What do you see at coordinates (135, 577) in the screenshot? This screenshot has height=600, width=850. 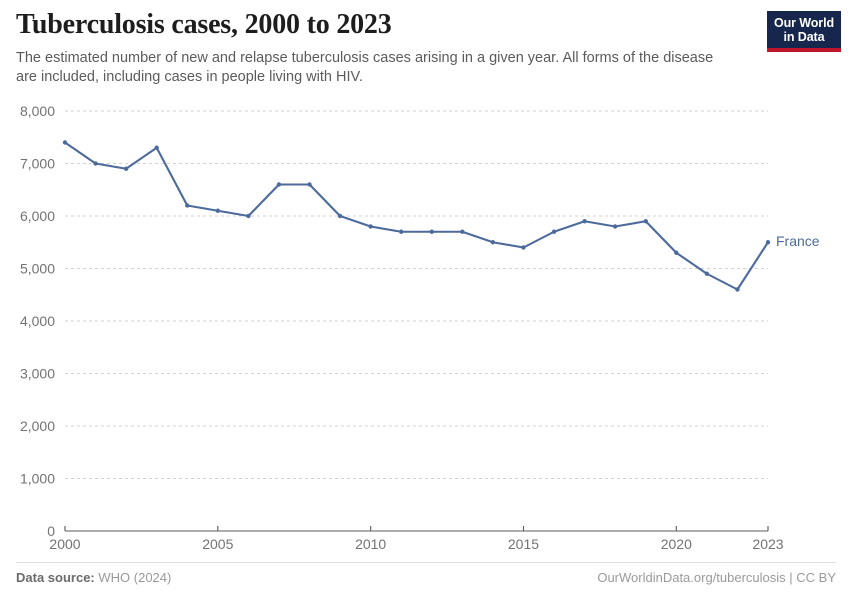 I see `data-source-value: WHO (2024)` at bounding box center [135, 577].